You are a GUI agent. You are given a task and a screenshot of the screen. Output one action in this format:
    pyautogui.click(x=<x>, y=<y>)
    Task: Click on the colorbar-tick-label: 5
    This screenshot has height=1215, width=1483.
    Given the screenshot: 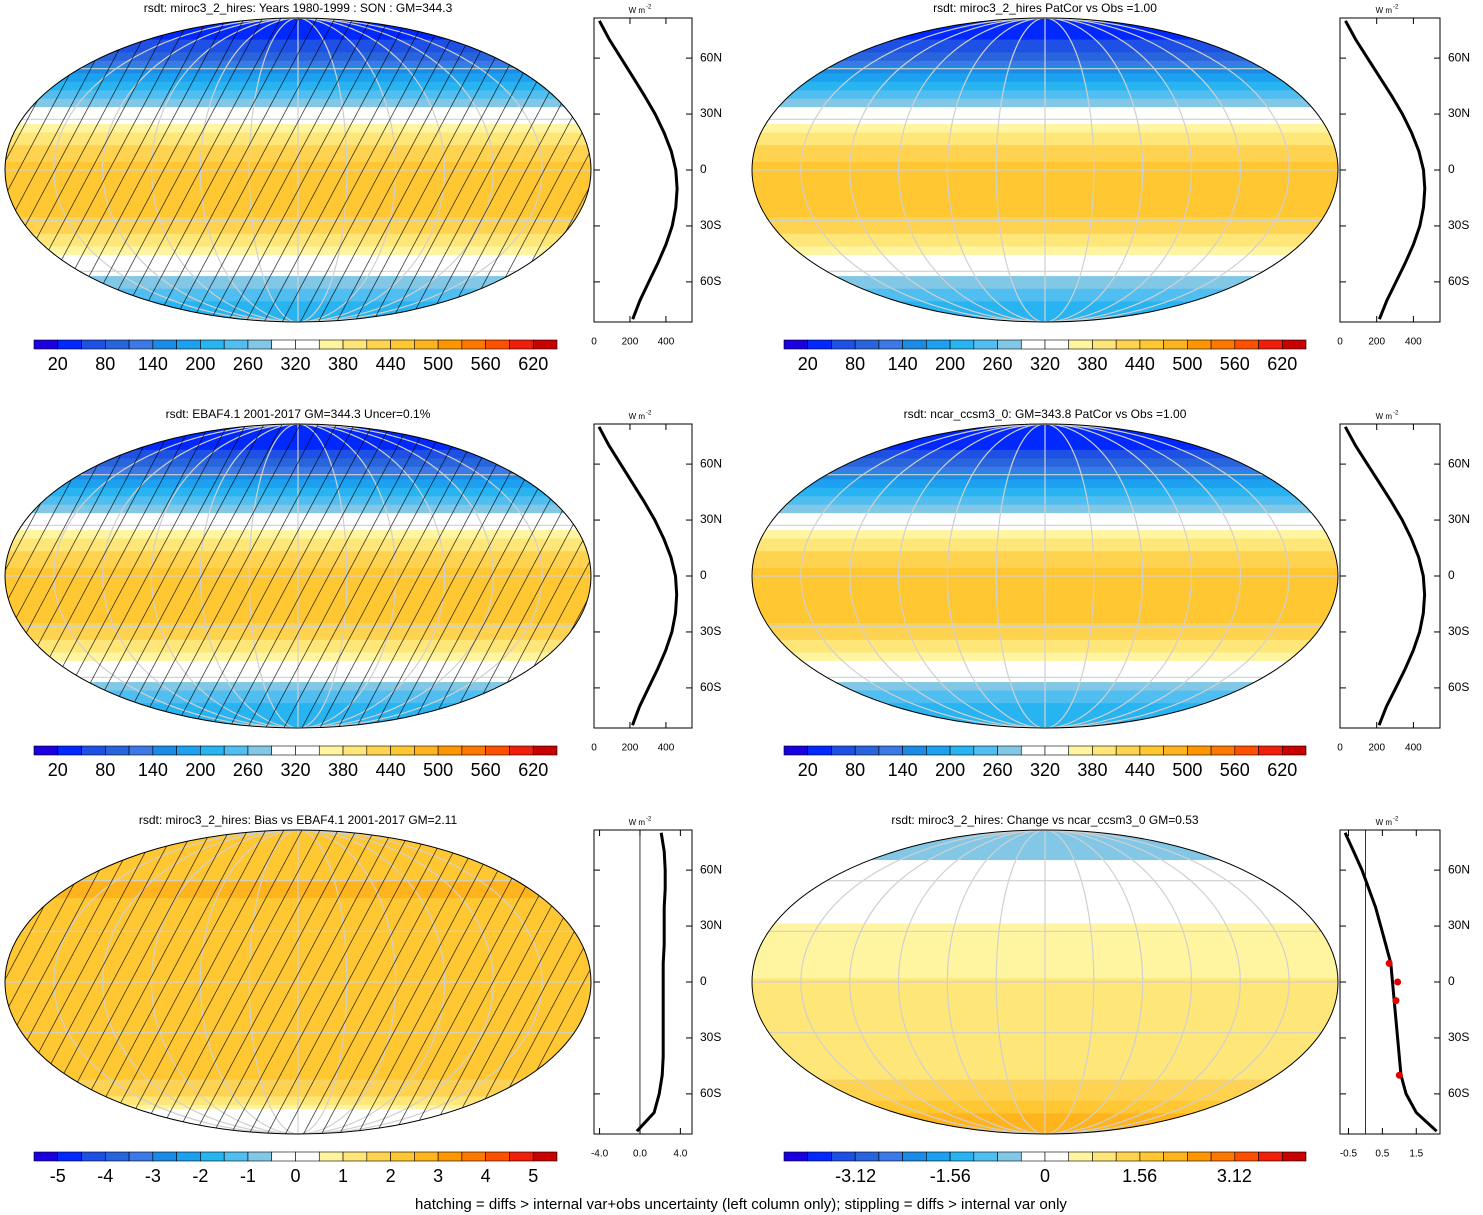 What is the action you would take?
    pyautogui.click(x=533, y=1176)
    